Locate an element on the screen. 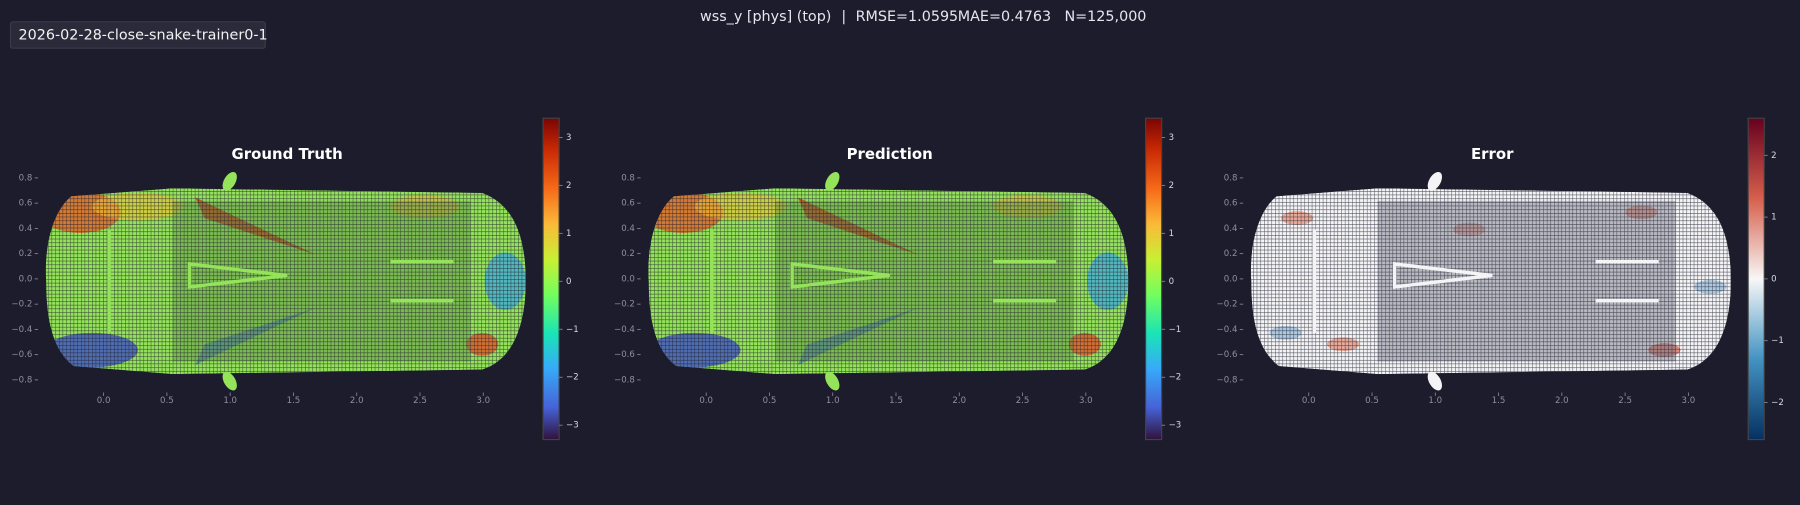 The width and height of the screenshot is (1800, 505). metric: MAE=0.4763 is located at coordinates (1004, 17).